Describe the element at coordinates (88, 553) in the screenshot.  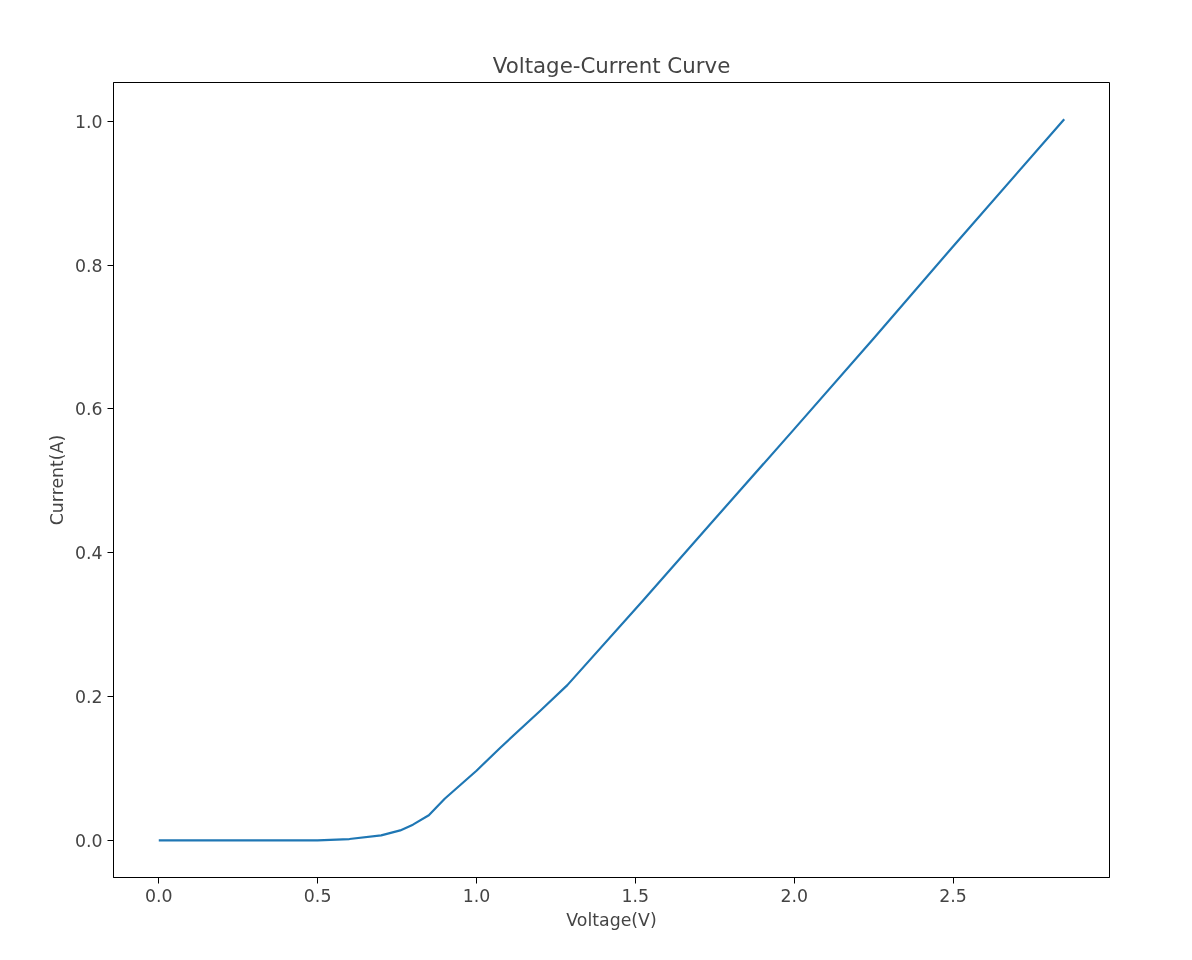
I see `y-tick-label: 0.4` at that location.